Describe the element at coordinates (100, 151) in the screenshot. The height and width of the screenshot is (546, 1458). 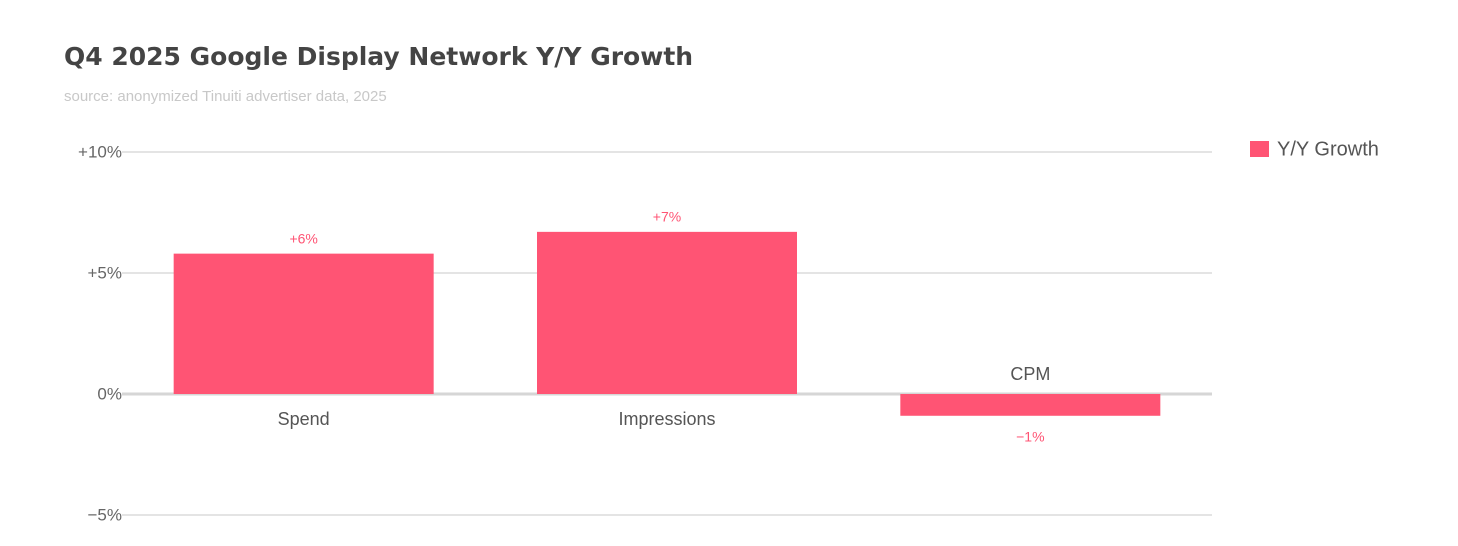
I see `y-tick-label: +10%` at that location.